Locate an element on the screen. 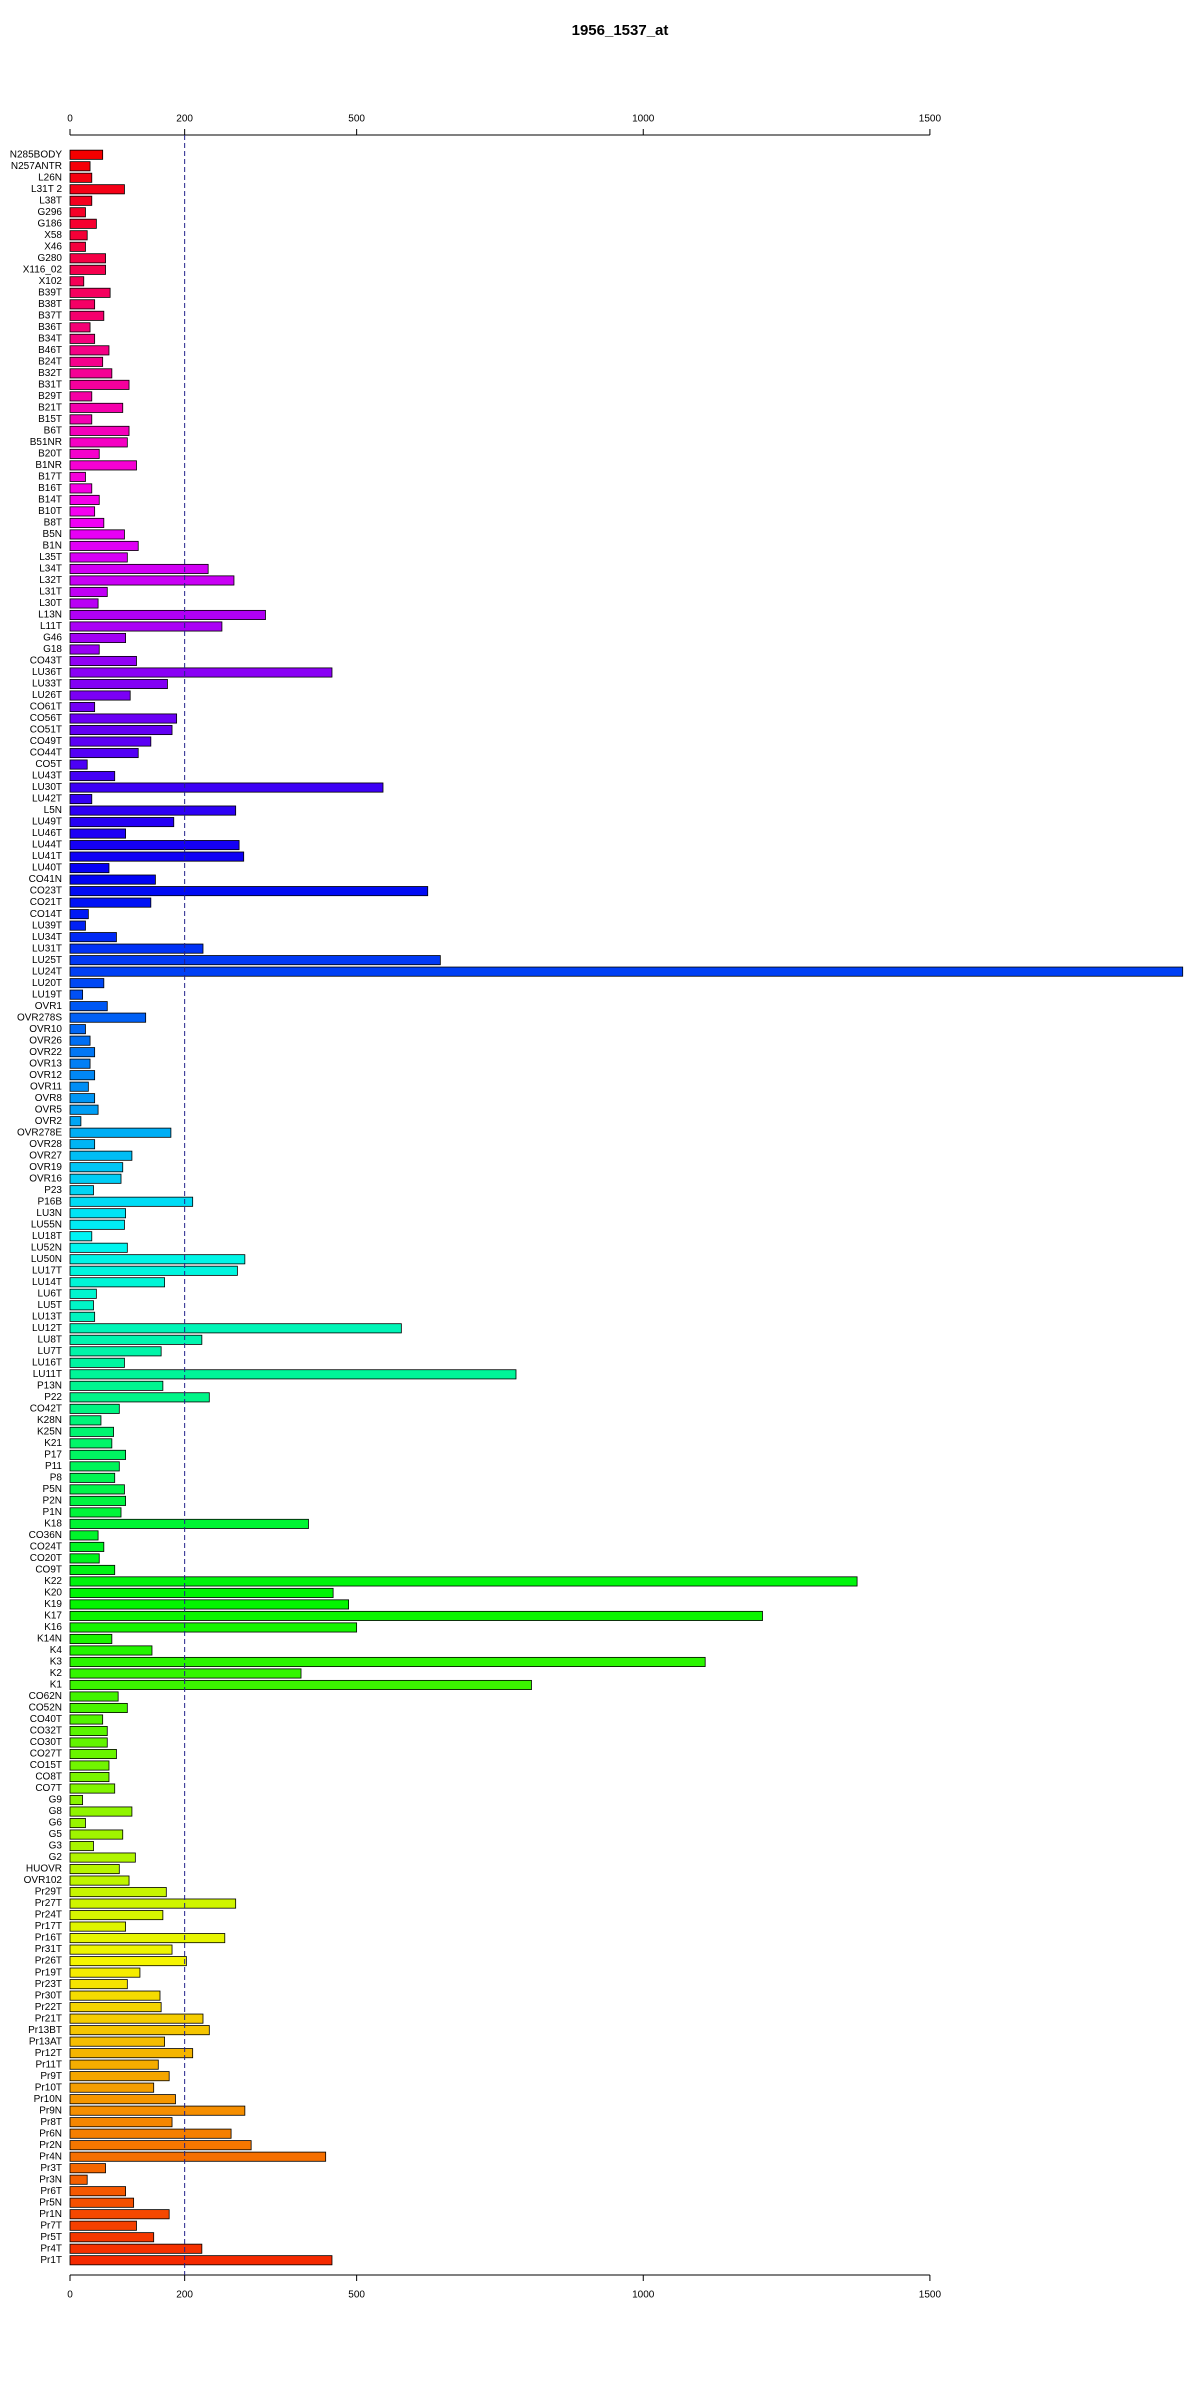 The height and width of the screenshot is (2400, 1200). y-tick-label: G5 is located at coordinates (56, 1834).